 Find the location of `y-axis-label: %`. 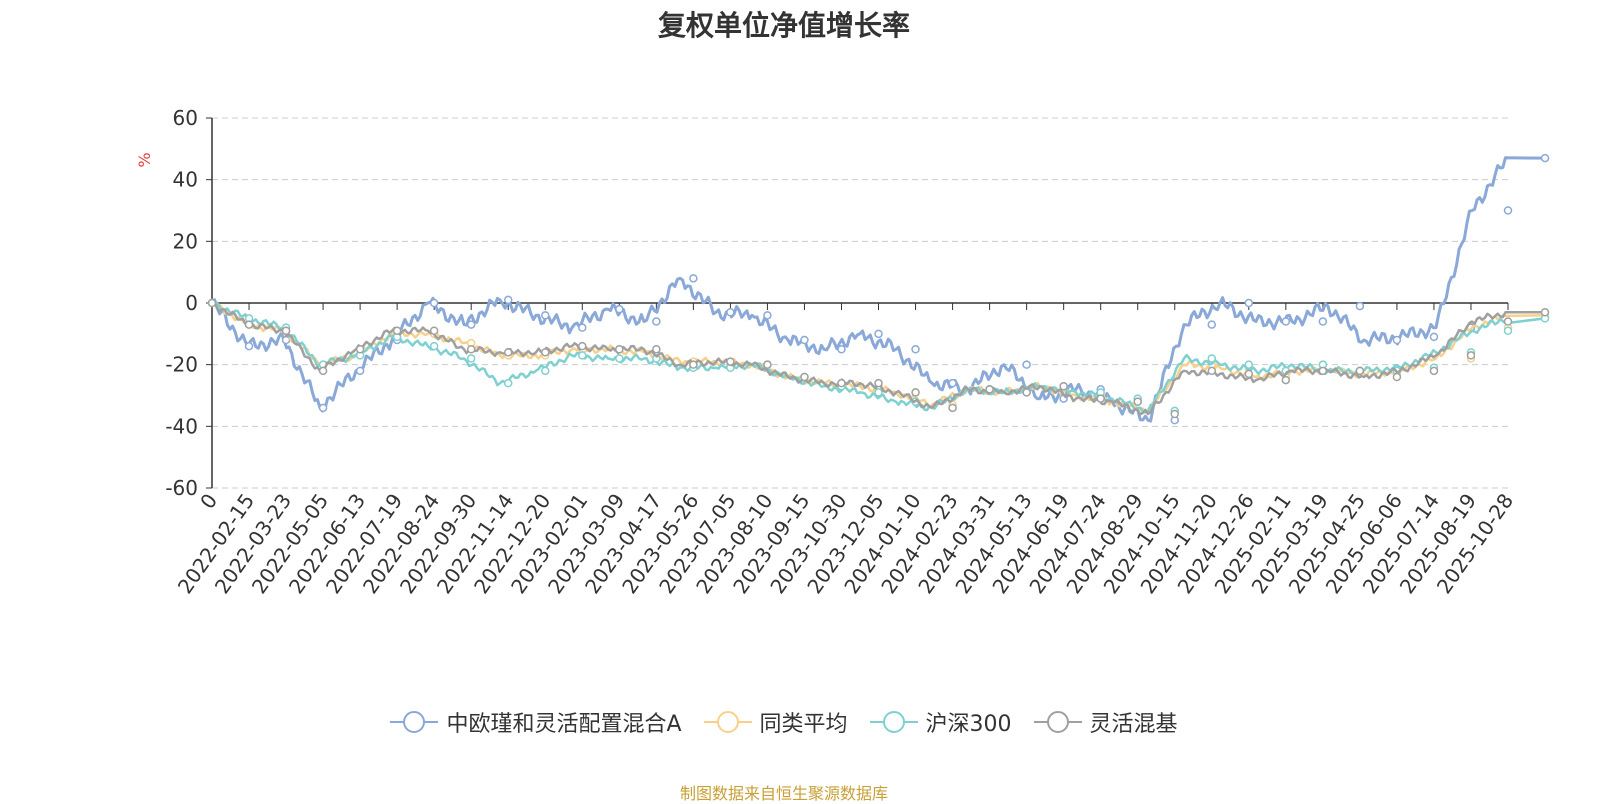

y-axis-label: % is located at coordinates (144, 159).